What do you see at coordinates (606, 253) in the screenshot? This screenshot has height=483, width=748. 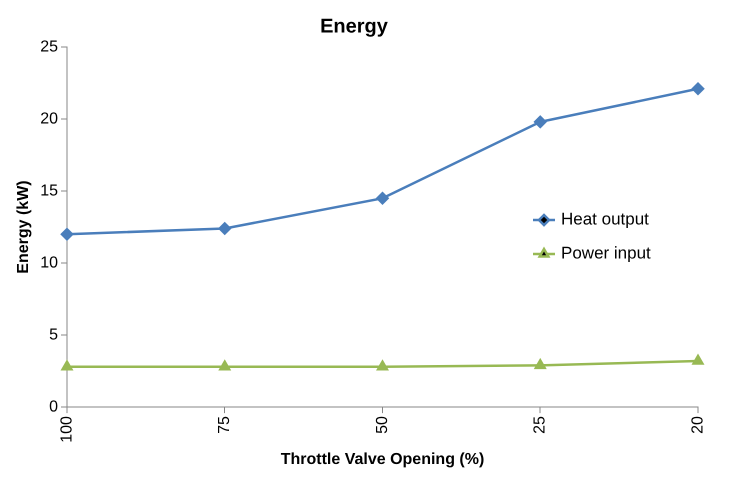 I see `legend-label: Power input` at bounding box center [606, 253].